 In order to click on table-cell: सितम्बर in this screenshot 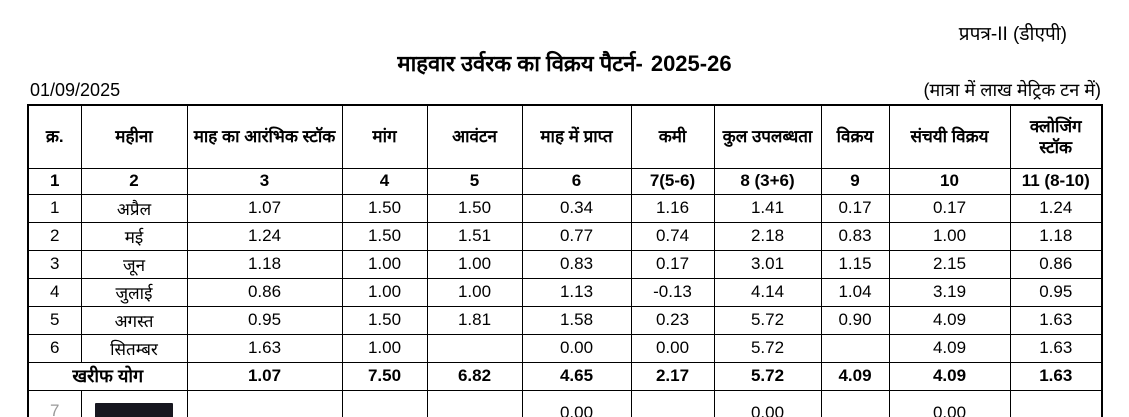, I will do `click(134, 348)`.